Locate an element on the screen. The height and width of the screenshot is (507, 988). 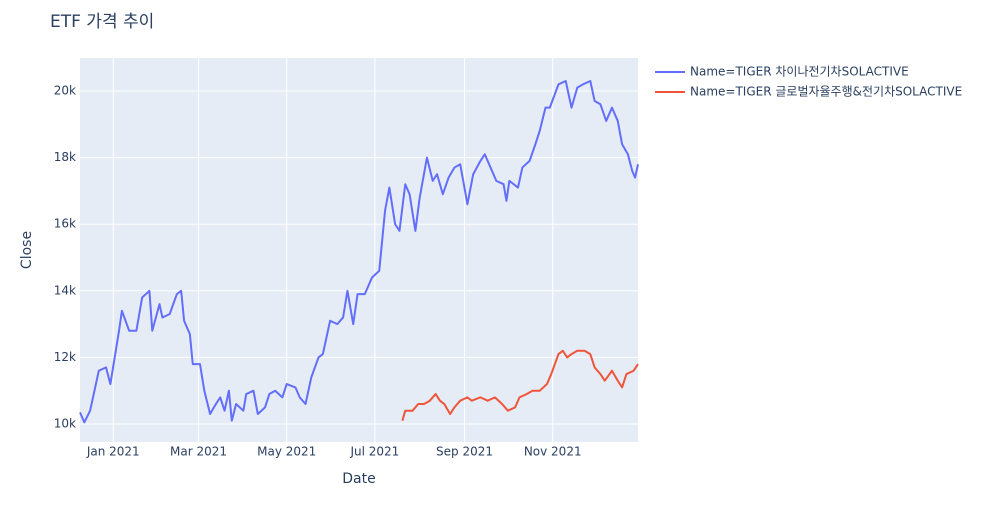
x-tick-label: Nov 2021 is located at coordinates (553, 452).